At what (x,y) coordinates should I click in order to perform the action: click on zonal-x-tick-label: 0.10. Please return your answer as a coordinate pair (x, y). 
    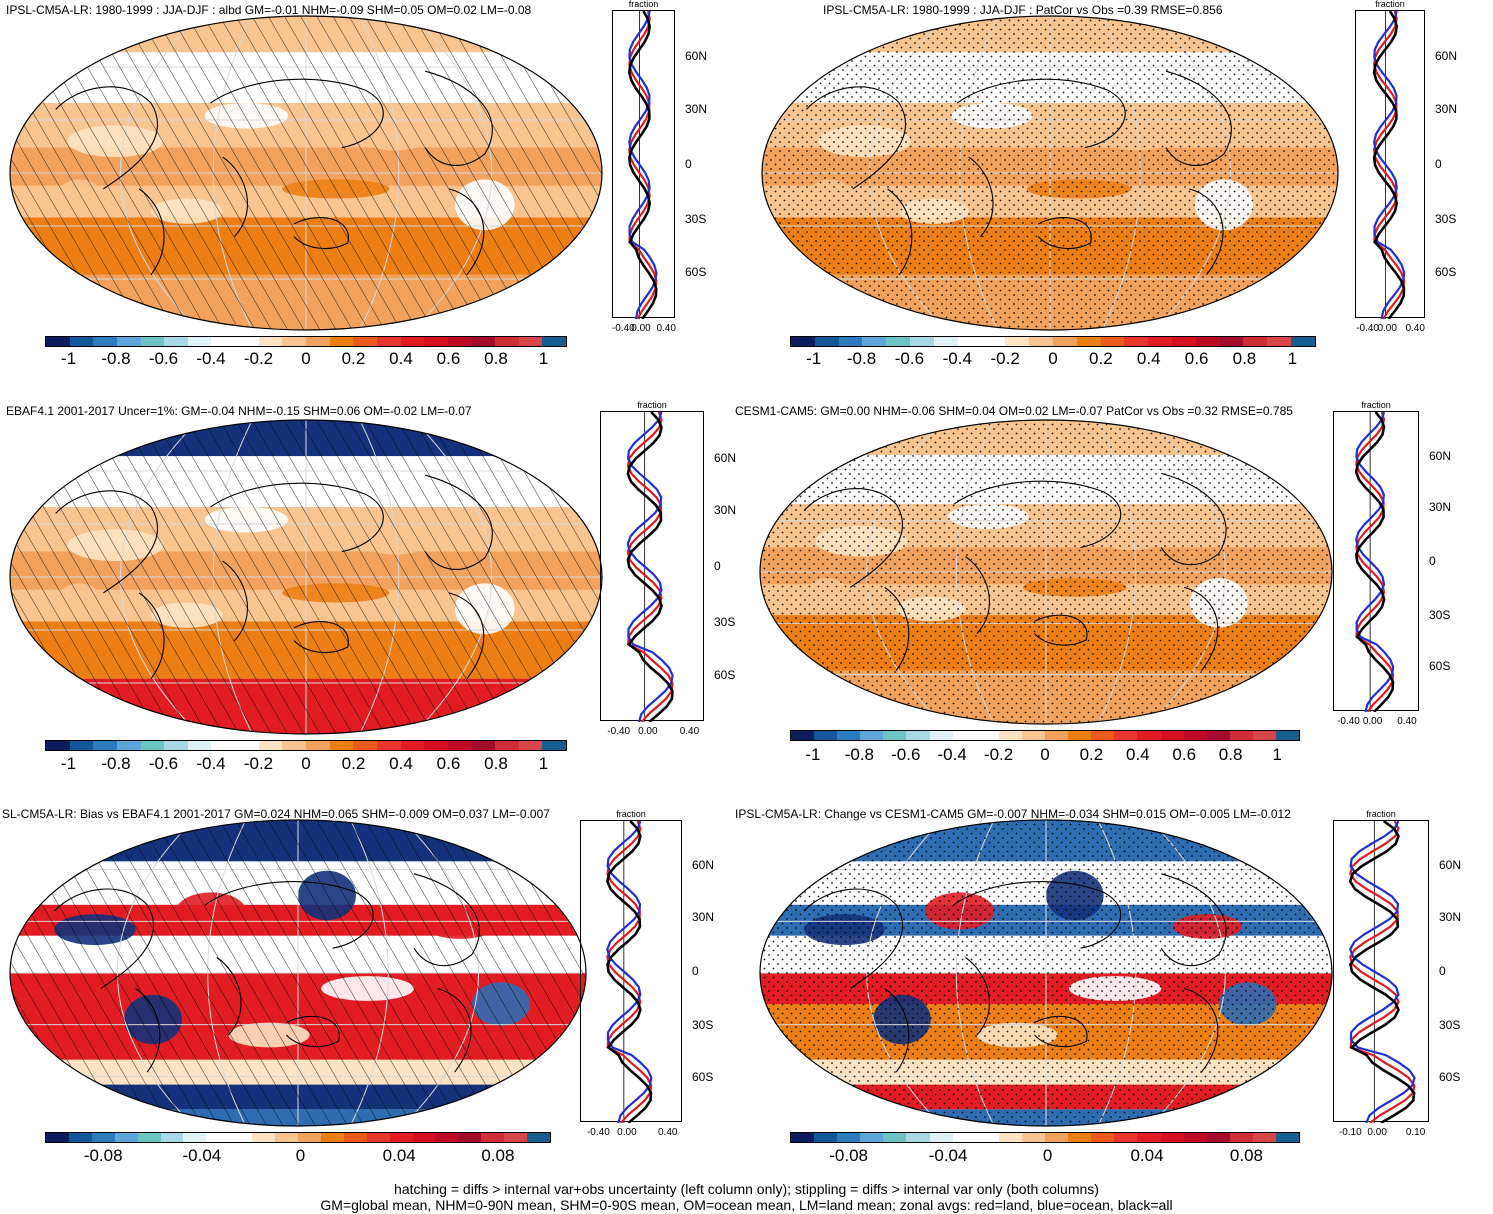
    Looking at the image, I should click on (1415, 1132).